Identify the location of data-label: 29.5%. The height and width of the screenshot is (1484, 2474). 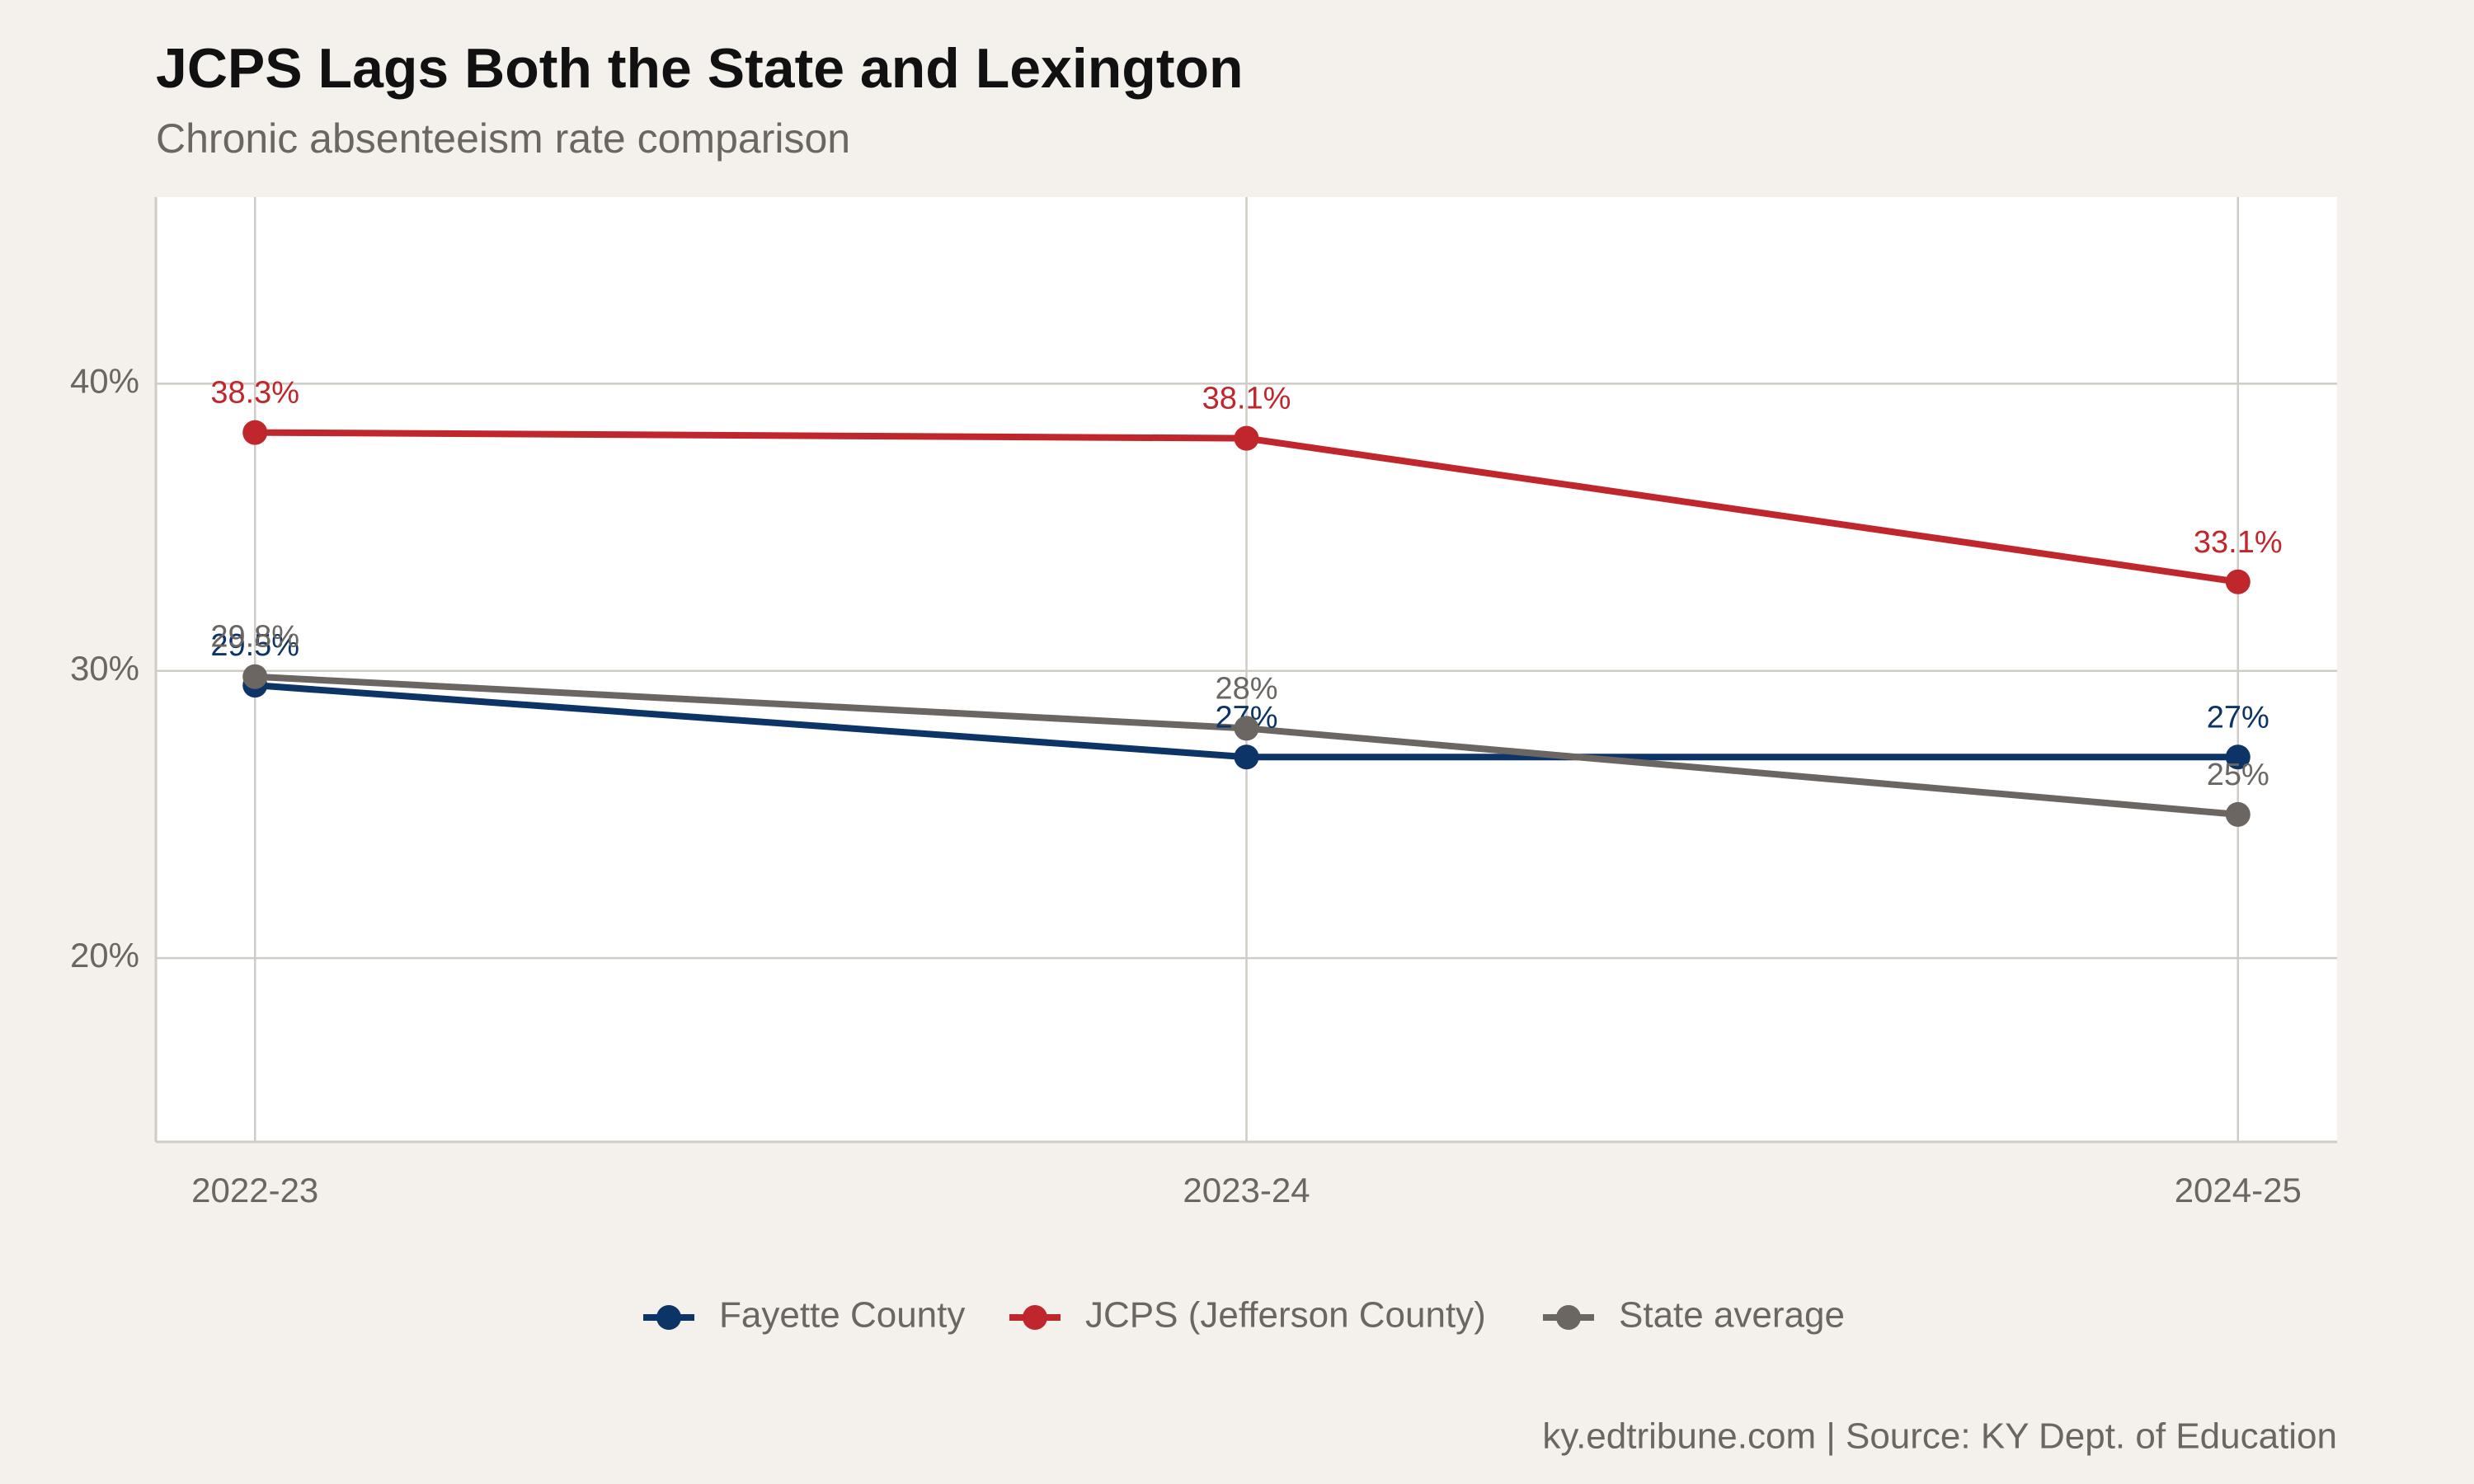
(254, 645).